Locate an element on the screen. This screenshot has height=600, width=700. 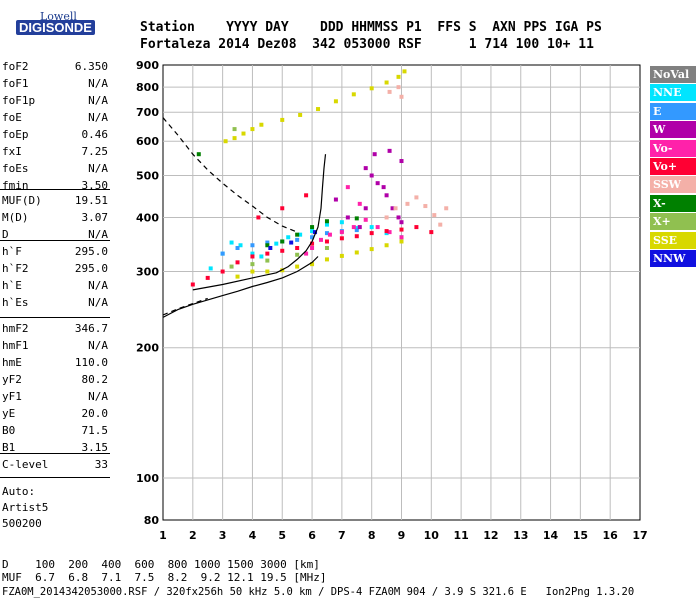
param-fmin: fmin 3.50 is located at coordinates (55, 185).